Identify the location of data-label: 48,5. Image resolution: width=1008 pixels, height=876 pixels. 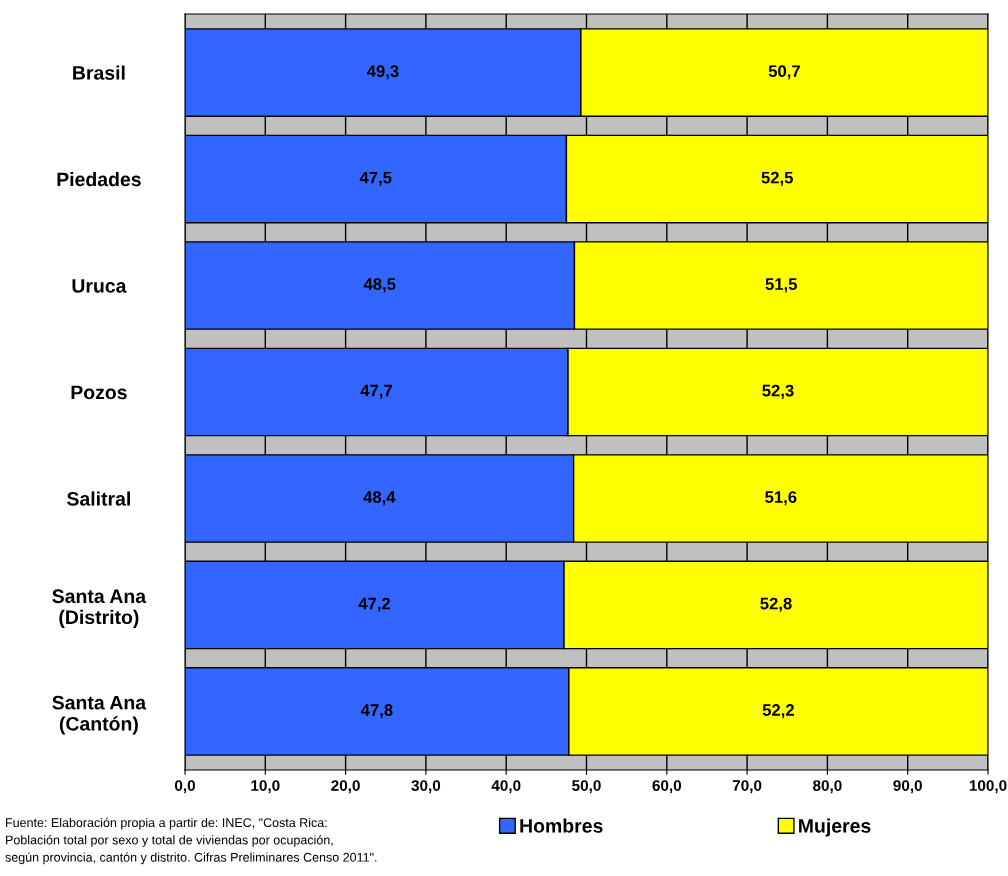
(379, 285).